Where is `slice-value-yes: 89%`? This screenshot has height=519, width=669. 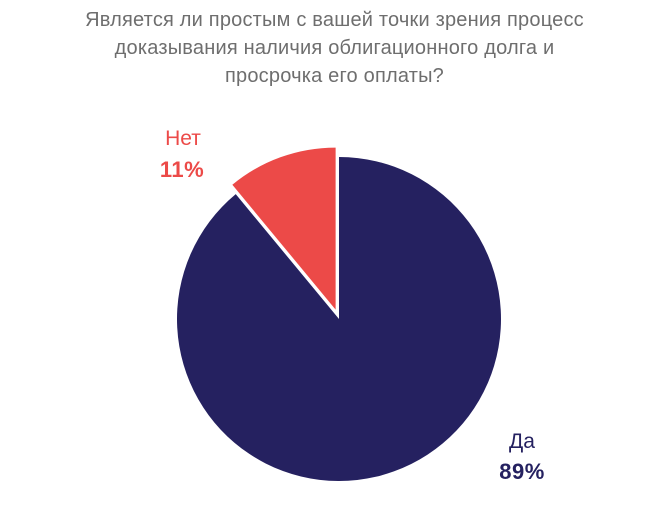 slice-value-yes: 89% is located at coordinates (522, 471).